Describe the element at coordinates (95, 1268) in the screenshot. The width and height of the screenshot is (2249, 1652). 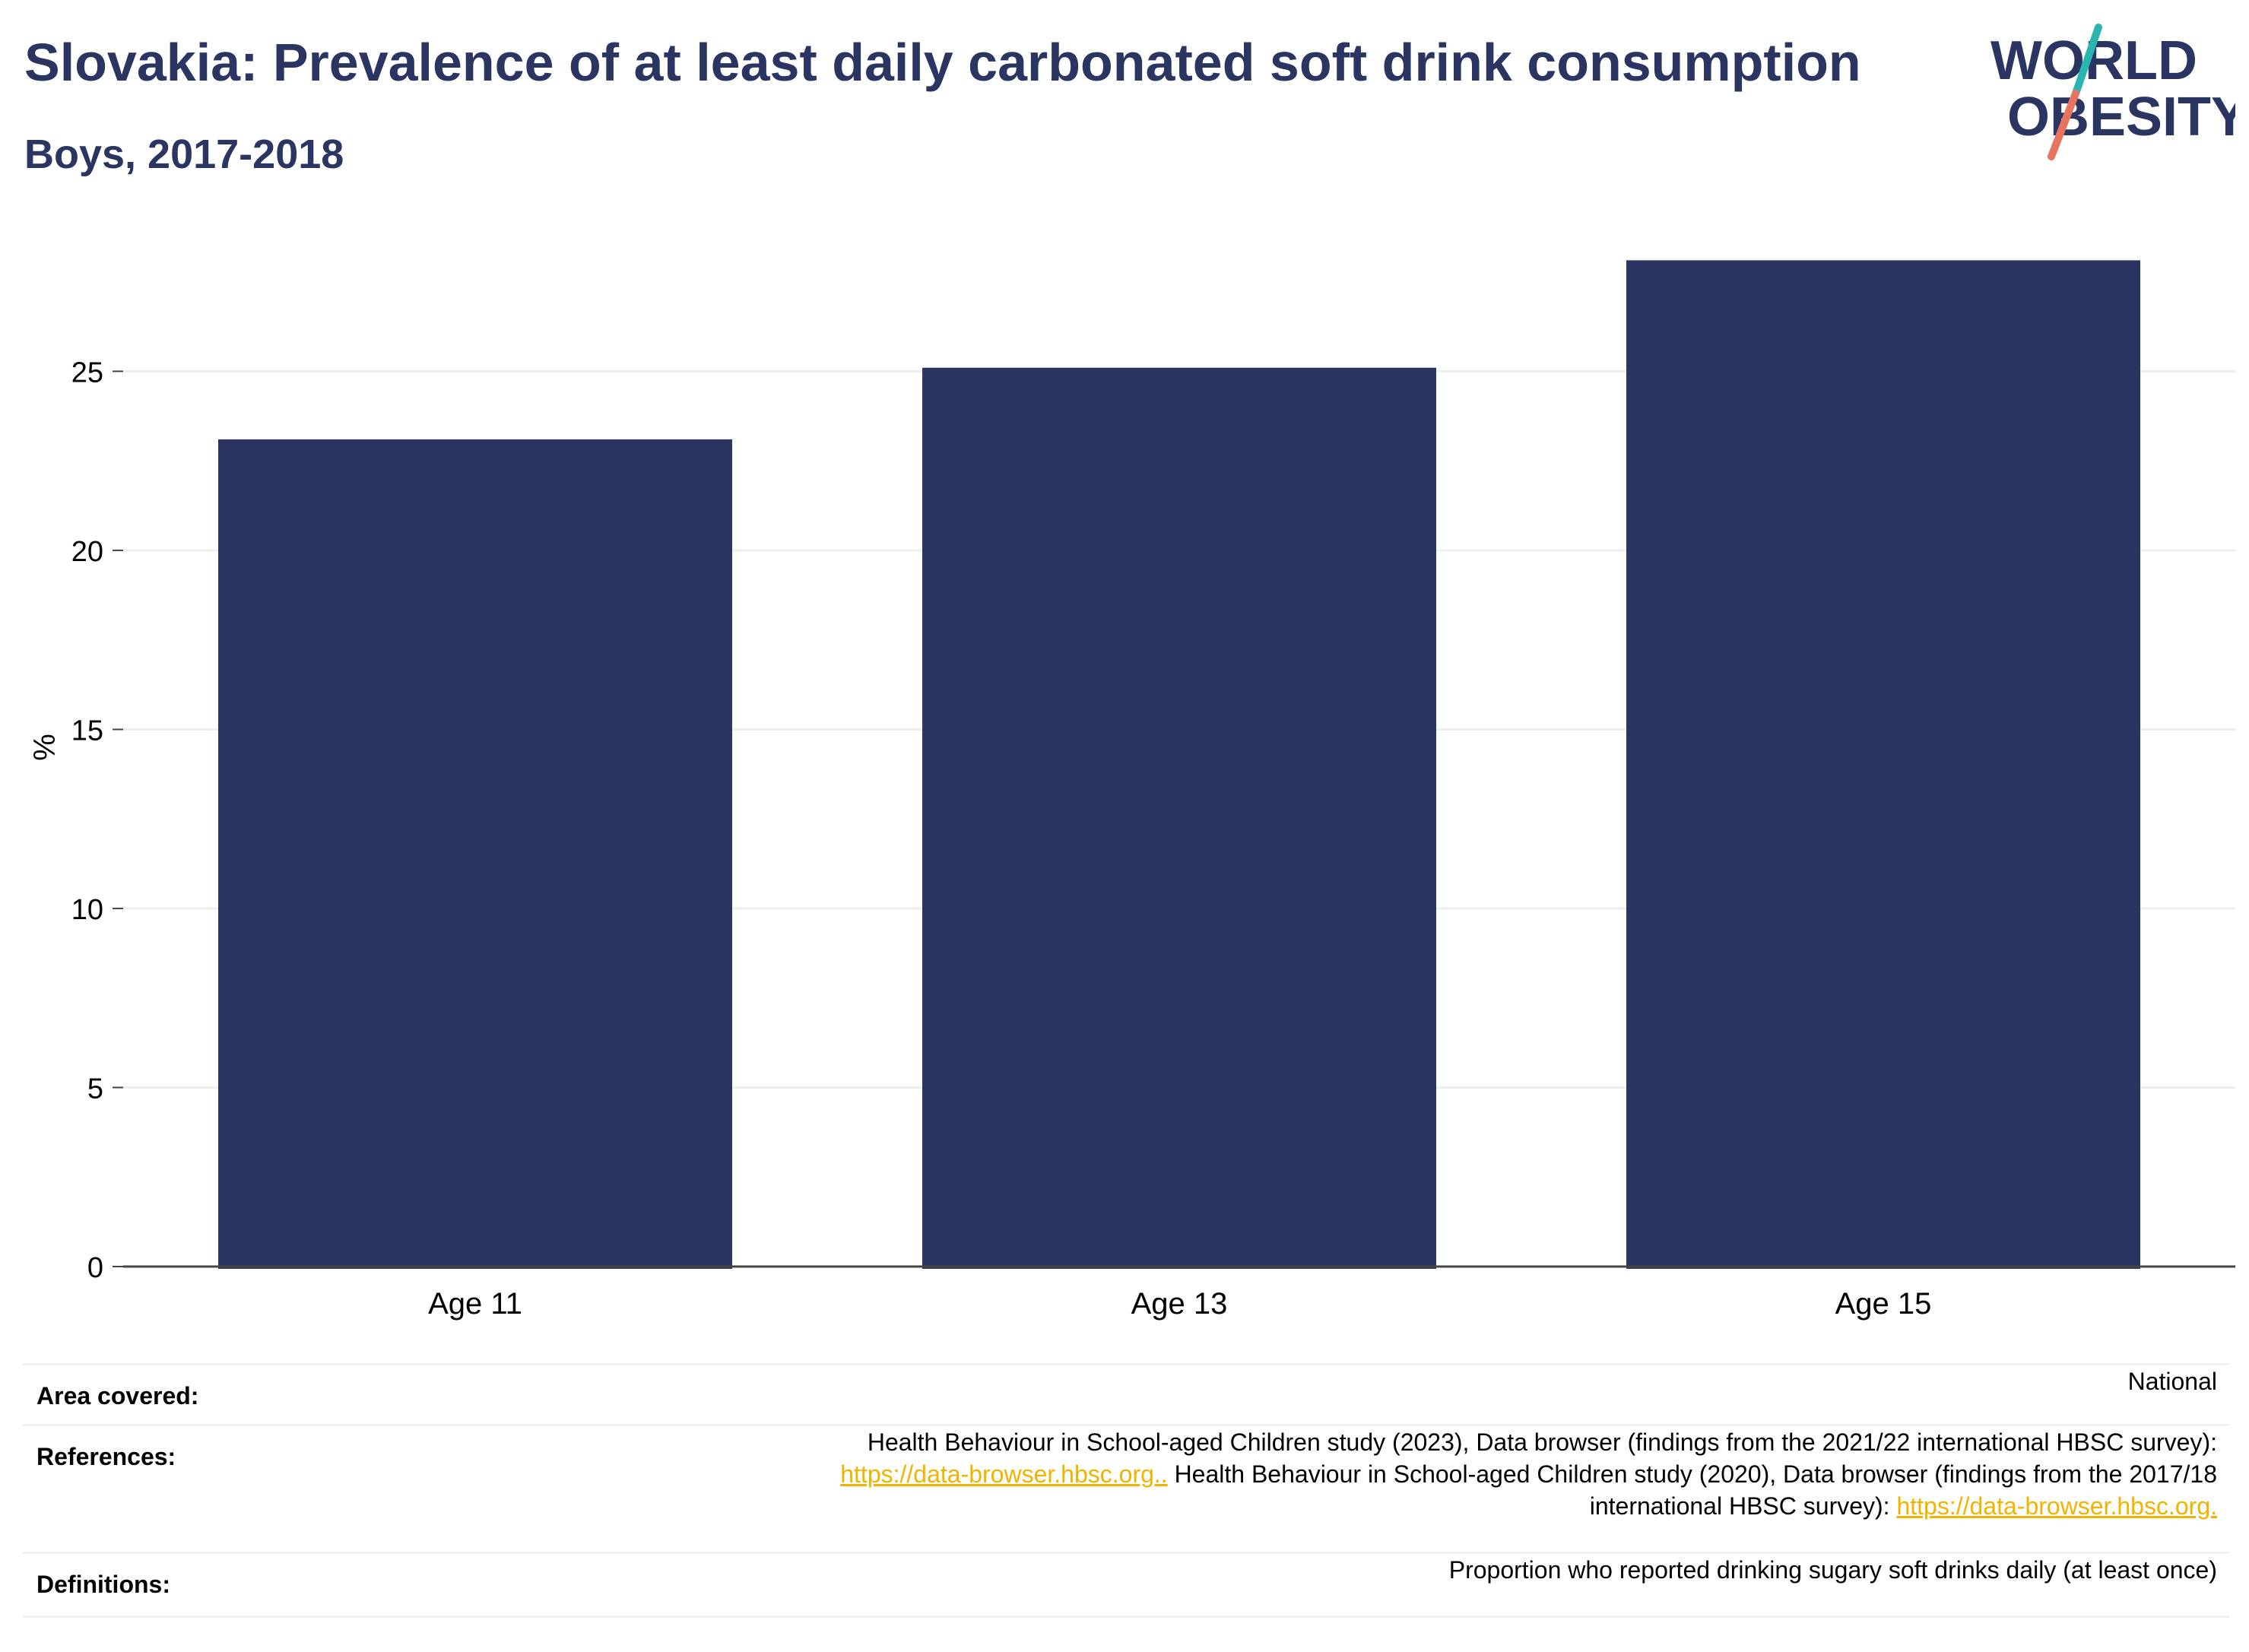
I see `y-tick-label-0: 0` at that location.